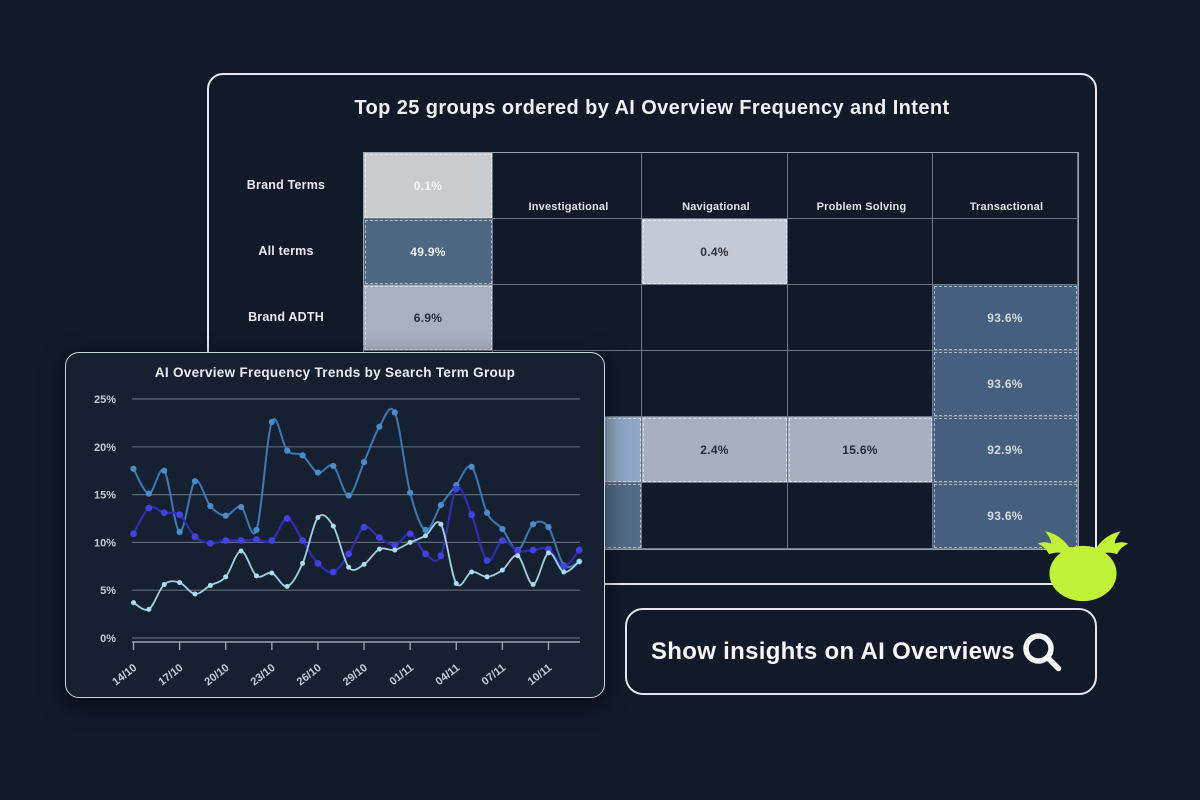 The width and height of the screenshot is (1200, 800). What do you see at coordinates (105, 543) in the screenshot?
I see `svg-text: 10%` at bounding box center [105, 543].